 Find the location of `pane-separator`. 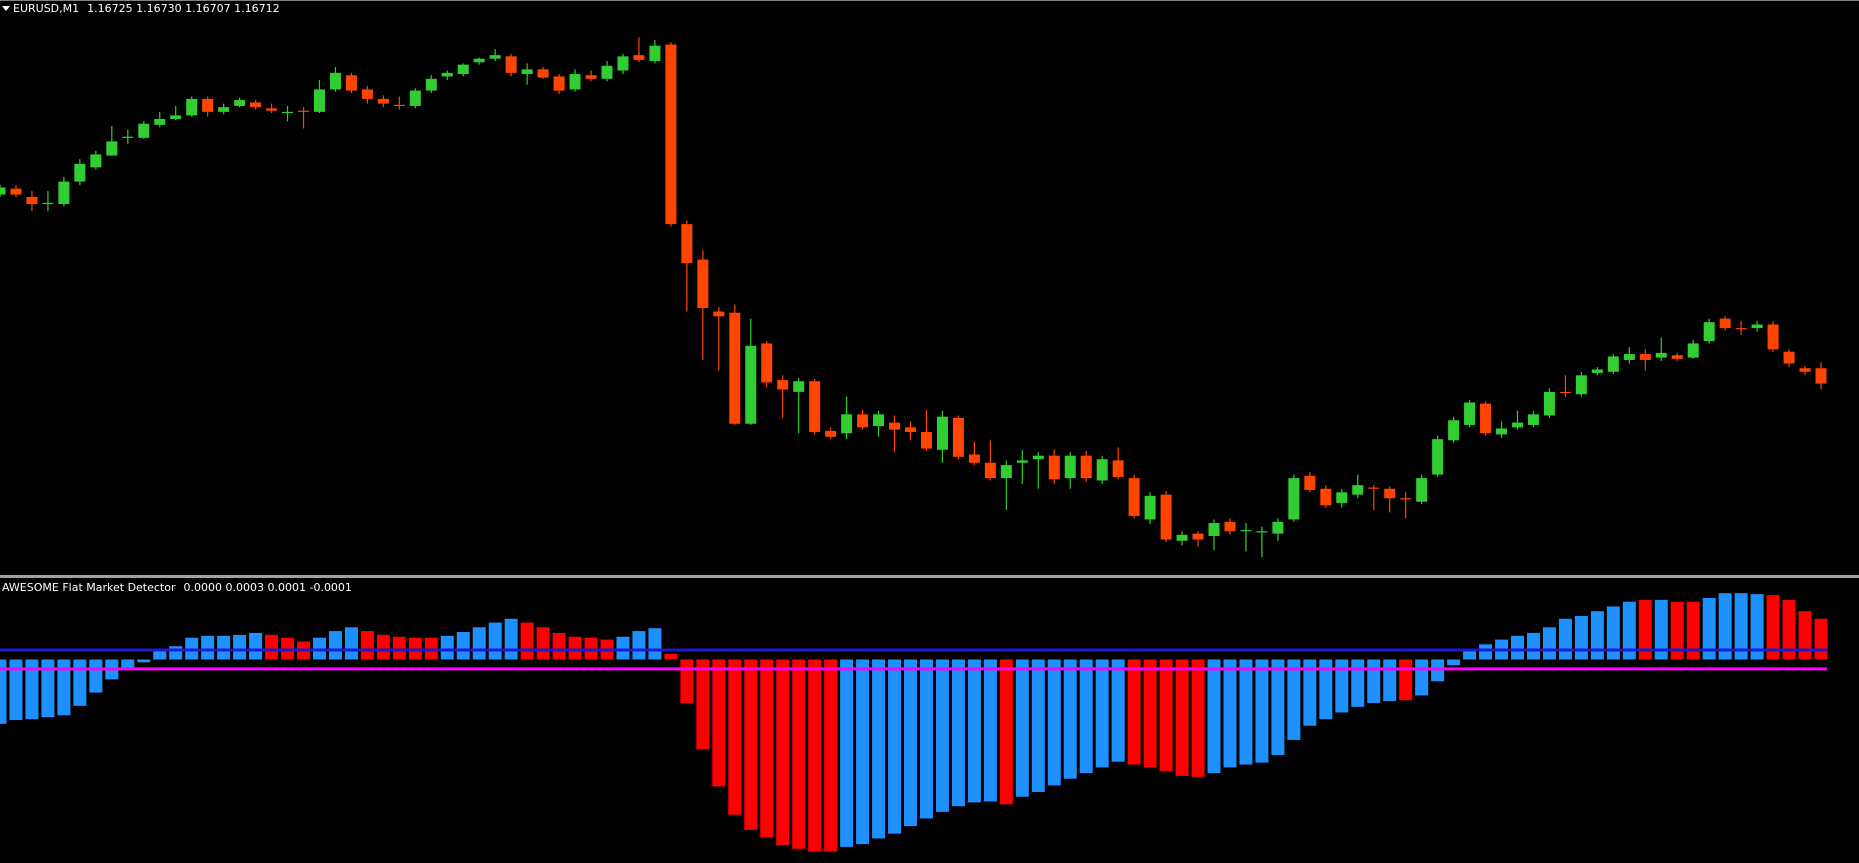

pane-separator is located at coordinates (929, 576).